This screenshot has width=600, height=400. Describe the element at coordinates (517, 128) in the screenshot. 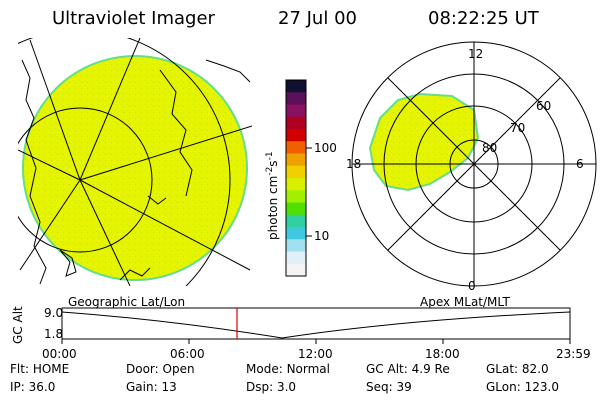

I see `mlat-label-70: 70` at that location.